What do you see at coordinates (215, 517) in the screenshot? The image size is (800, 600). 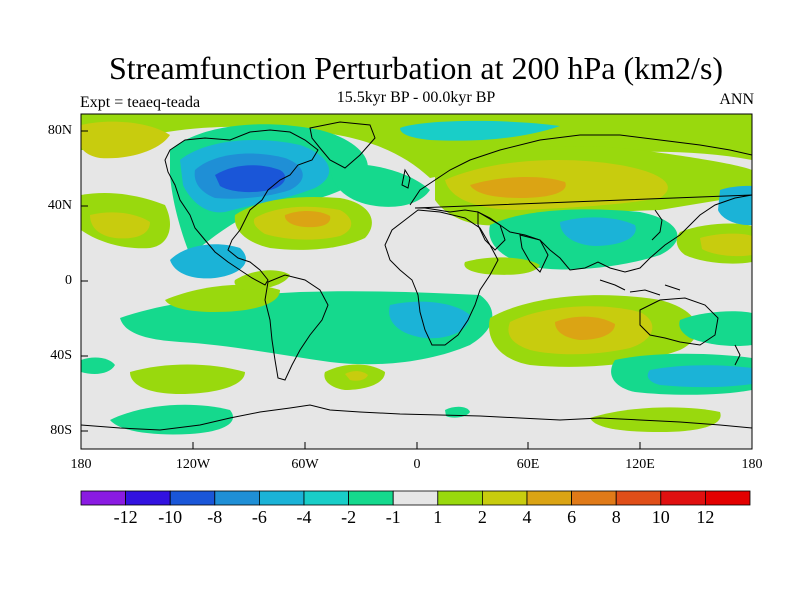 I see `colorbar-label: -8` at bounding box center [215, 517].